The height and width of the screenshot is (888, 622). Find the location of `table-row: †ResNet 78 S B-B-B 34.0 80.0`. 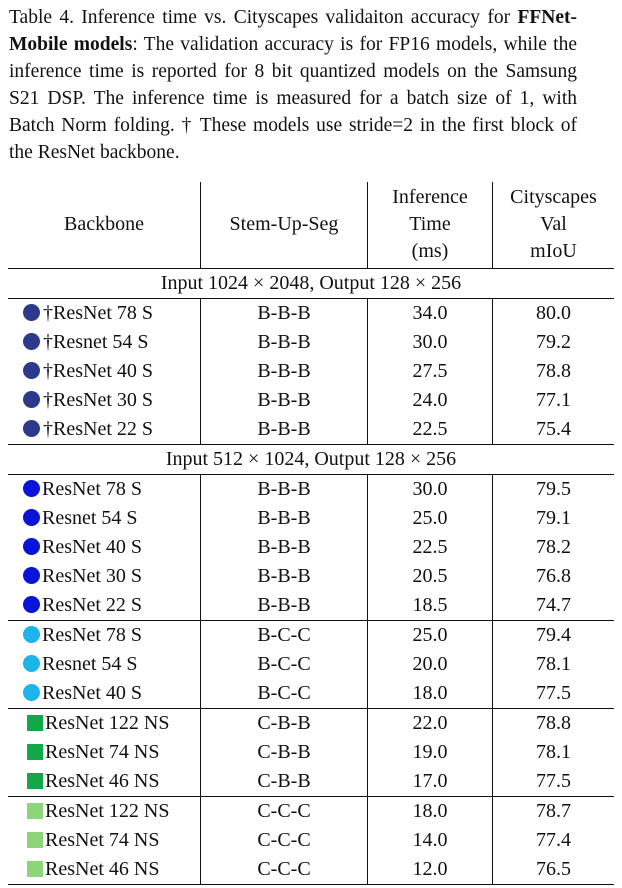

table-row: †ResNet 78 S B-B-B 34.0 80.0 is located at coordinates (311, 313).